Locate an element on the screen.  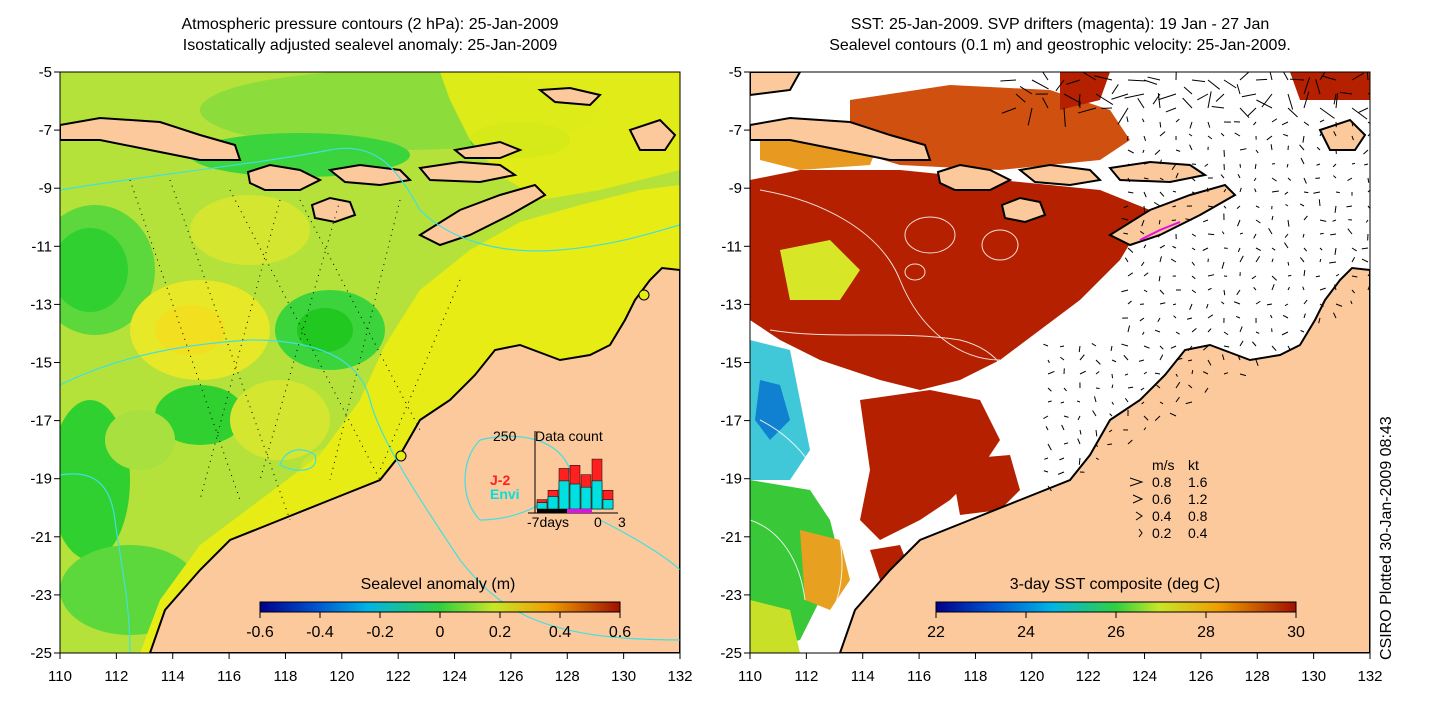
legend-speed-ms: 0.6 is located at coordinates (1162, 499).